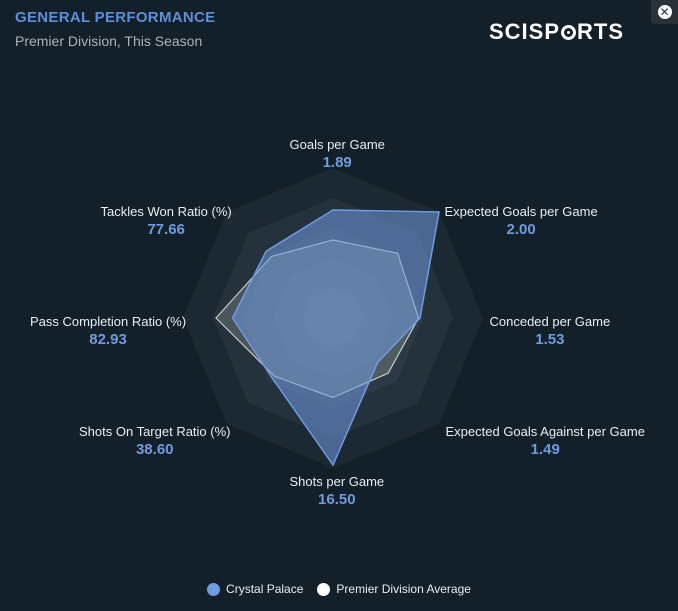 The width and height of the screenshot is (678, 611). I want to click on series-area-crystal-palace, so click(335, 338).